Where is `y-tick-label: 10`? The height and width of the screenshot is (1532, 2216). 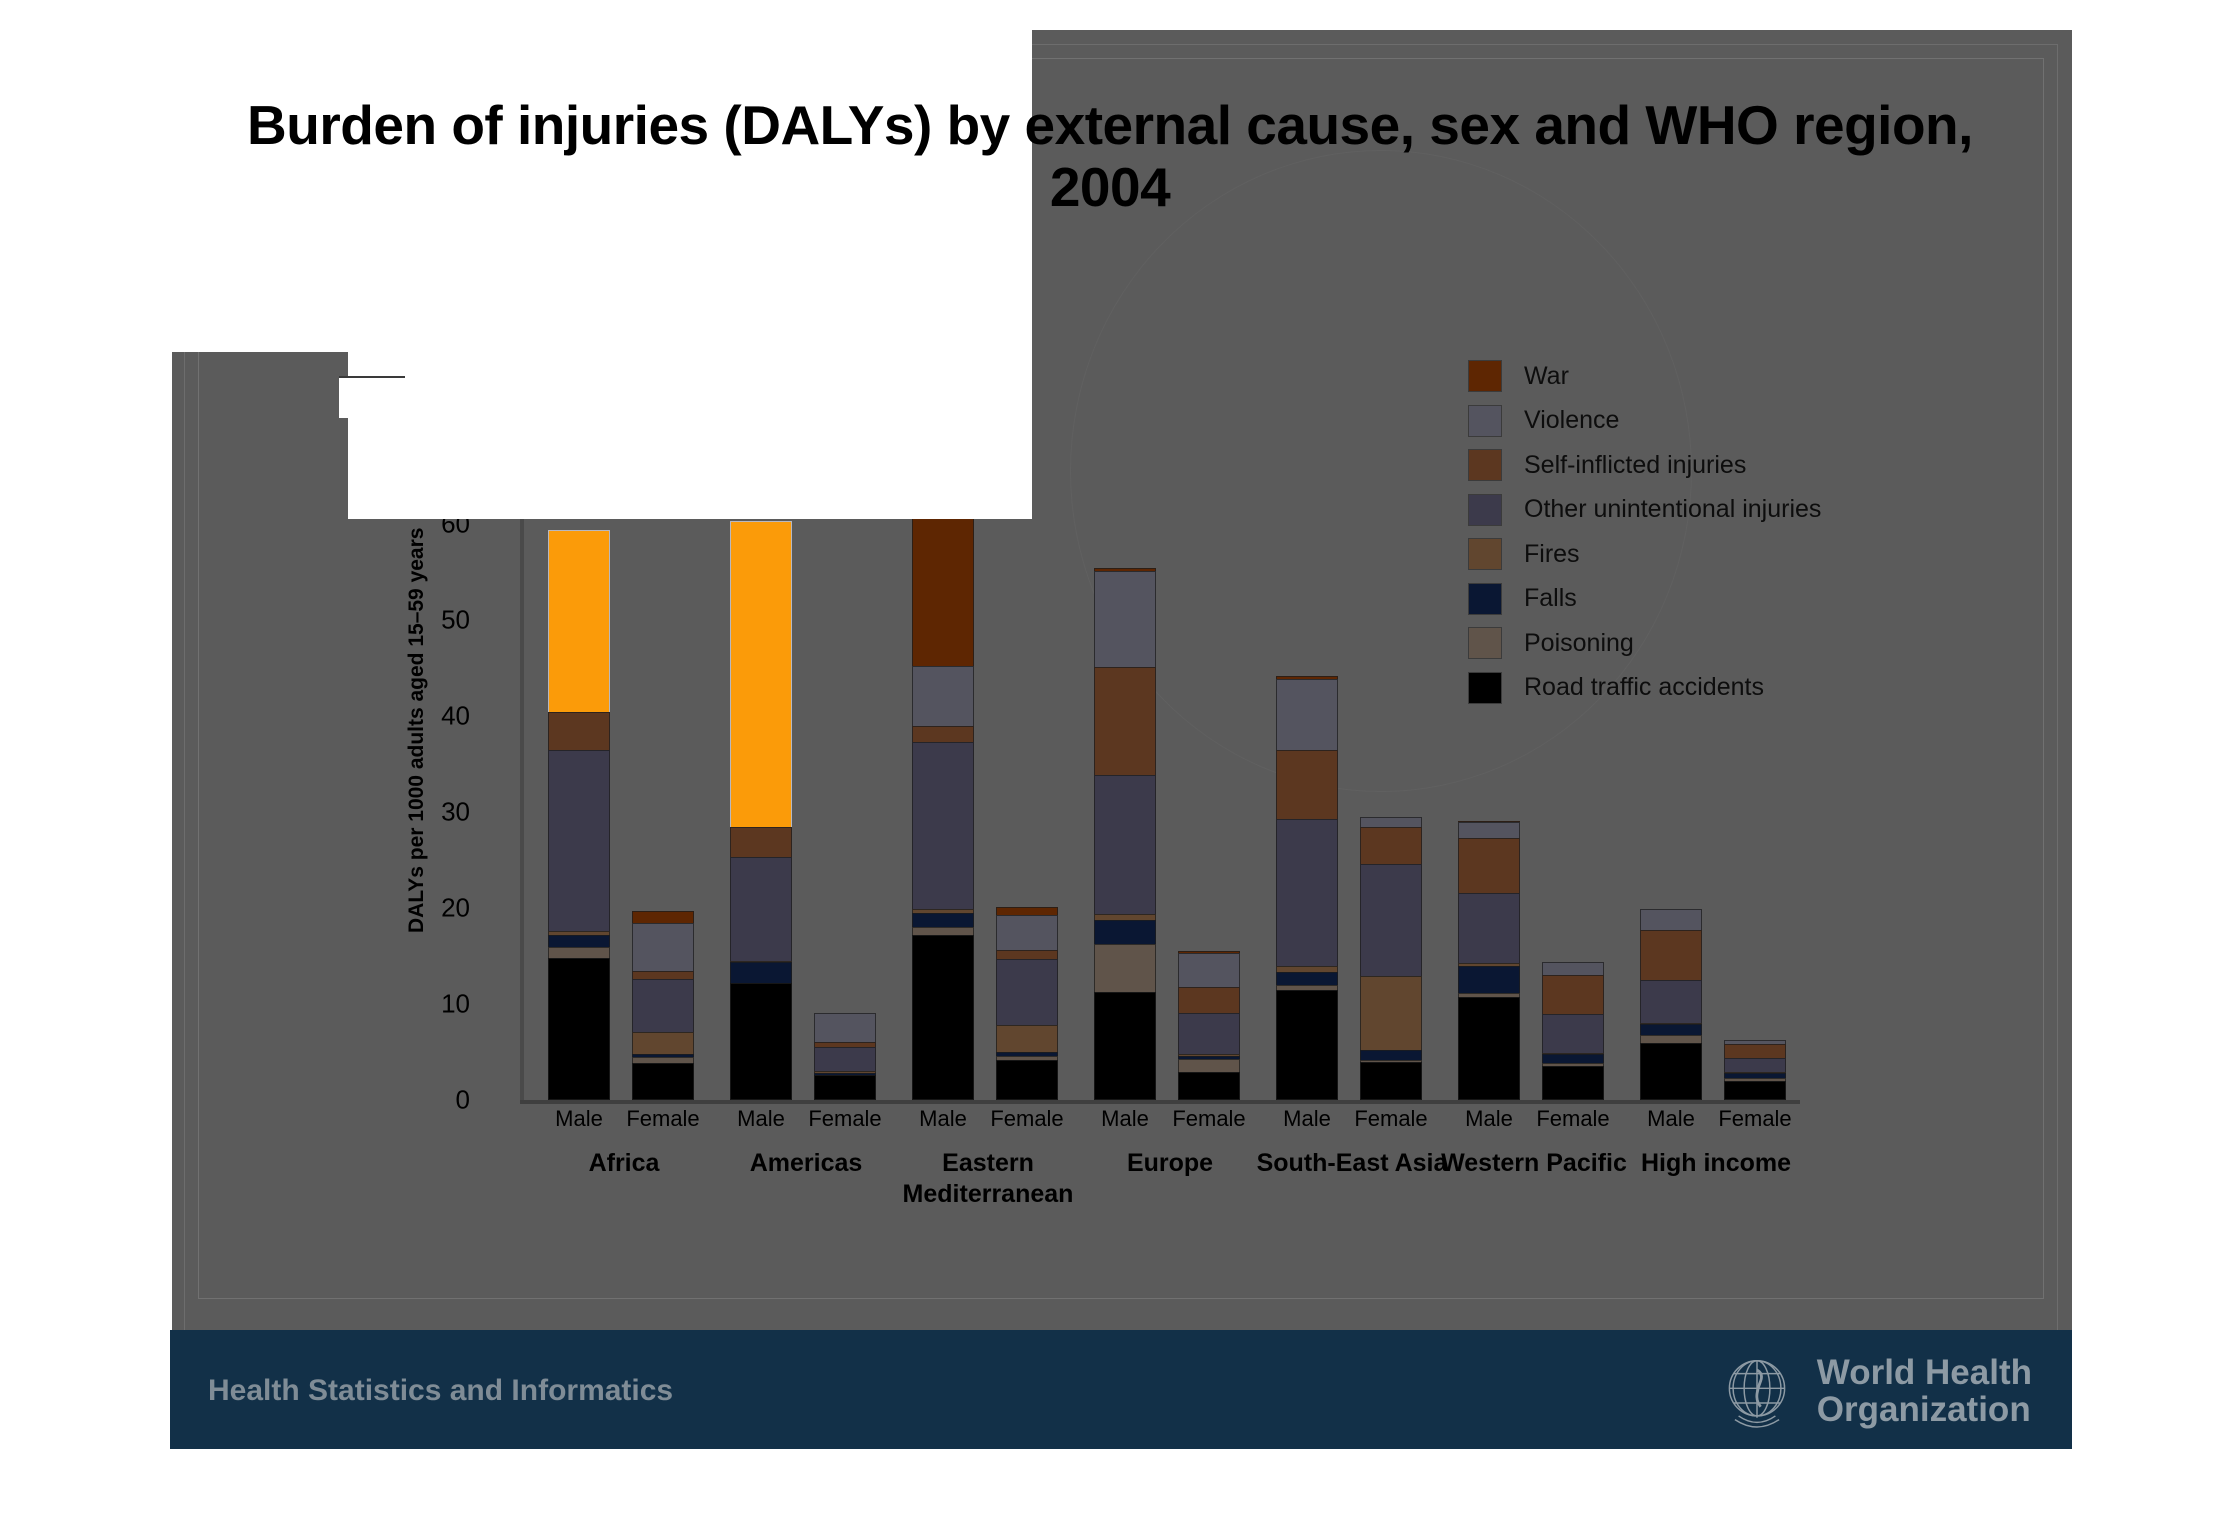 y-tick-label: 10 is located at coordinates (455, 1003).